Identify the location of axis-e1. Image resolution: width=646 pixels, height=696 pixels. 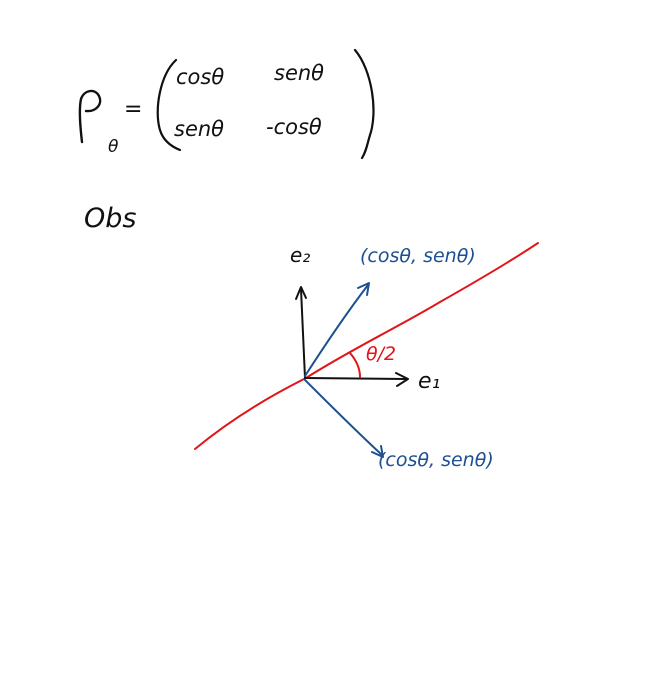
(355, 378).